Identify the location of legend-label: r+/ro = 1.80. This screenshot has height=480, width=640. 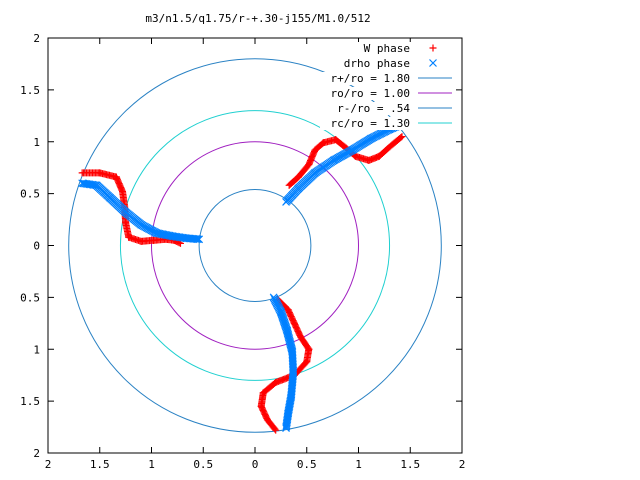
(370, 78).